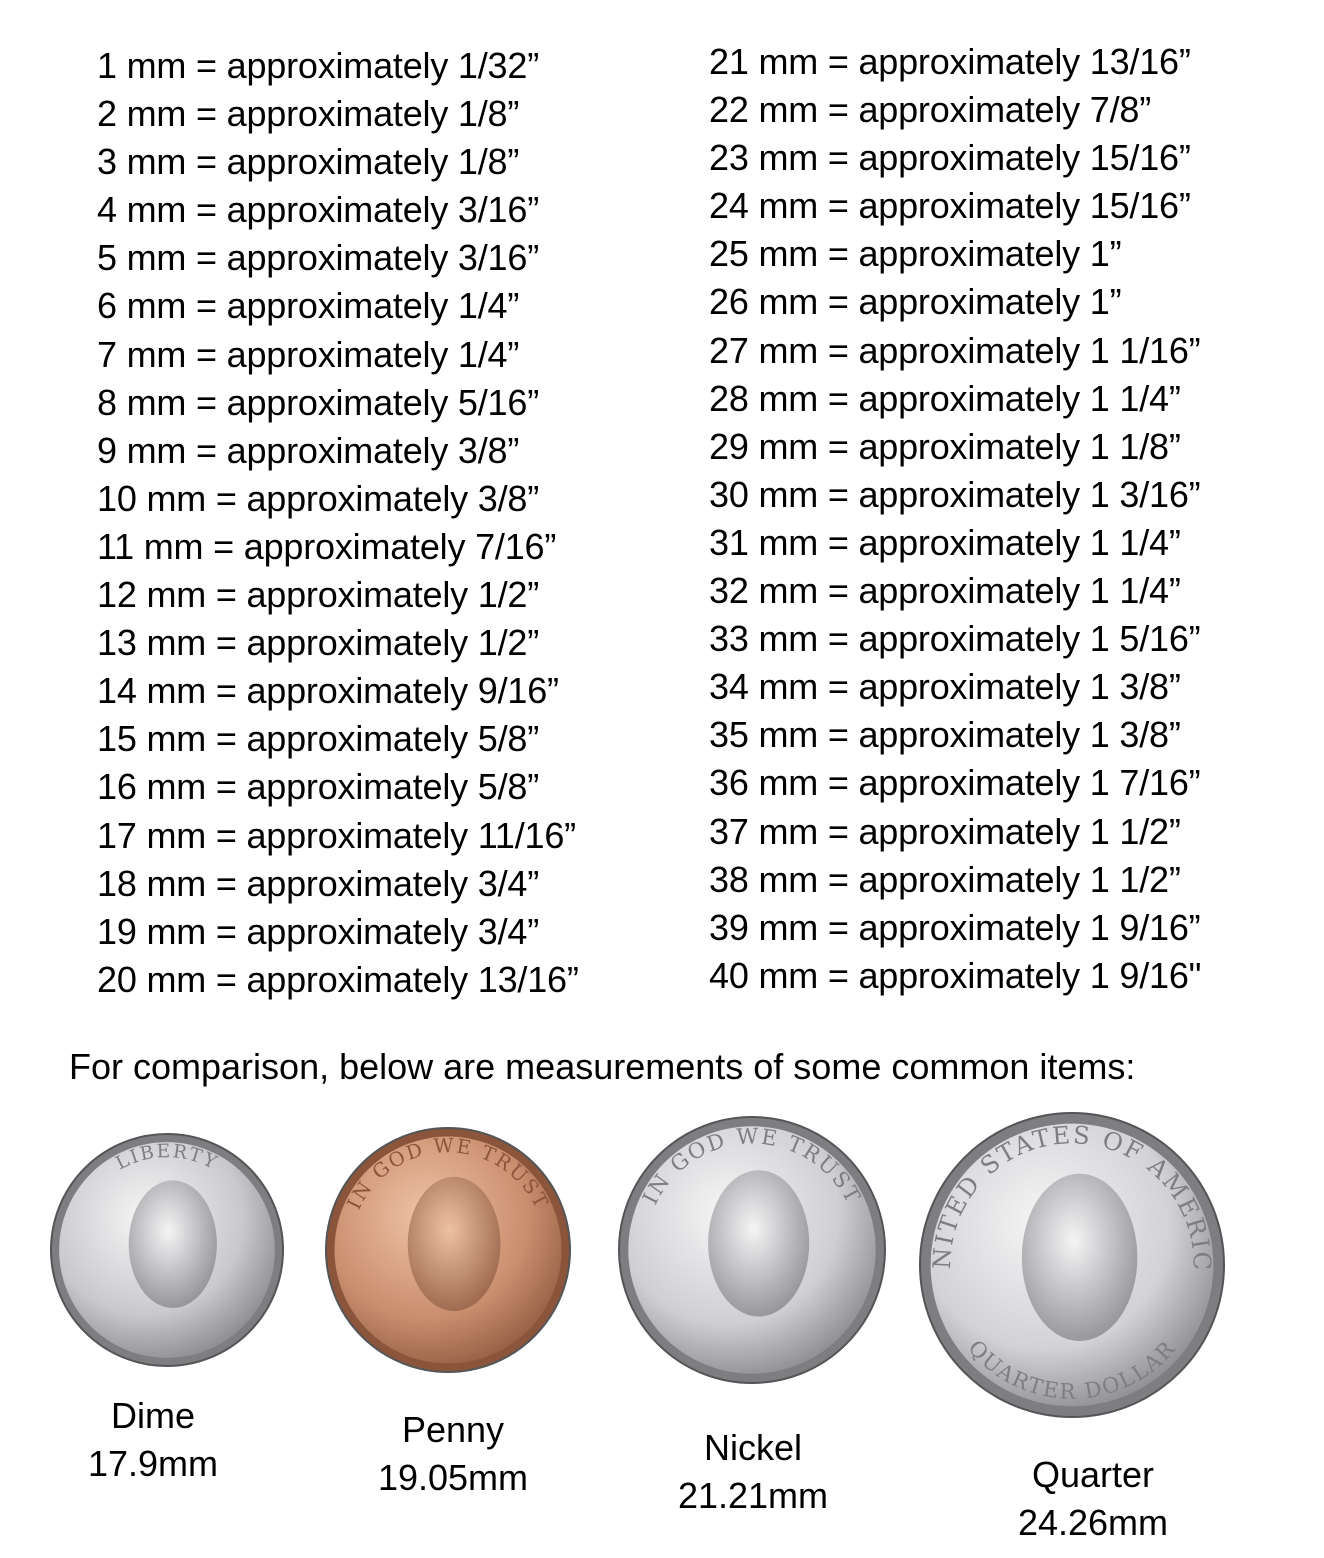 The height and width of the screenshot is (1558, 1324). I want to click on conversion-row: 8 mm = approximately 5/16”, so click(318, 402).